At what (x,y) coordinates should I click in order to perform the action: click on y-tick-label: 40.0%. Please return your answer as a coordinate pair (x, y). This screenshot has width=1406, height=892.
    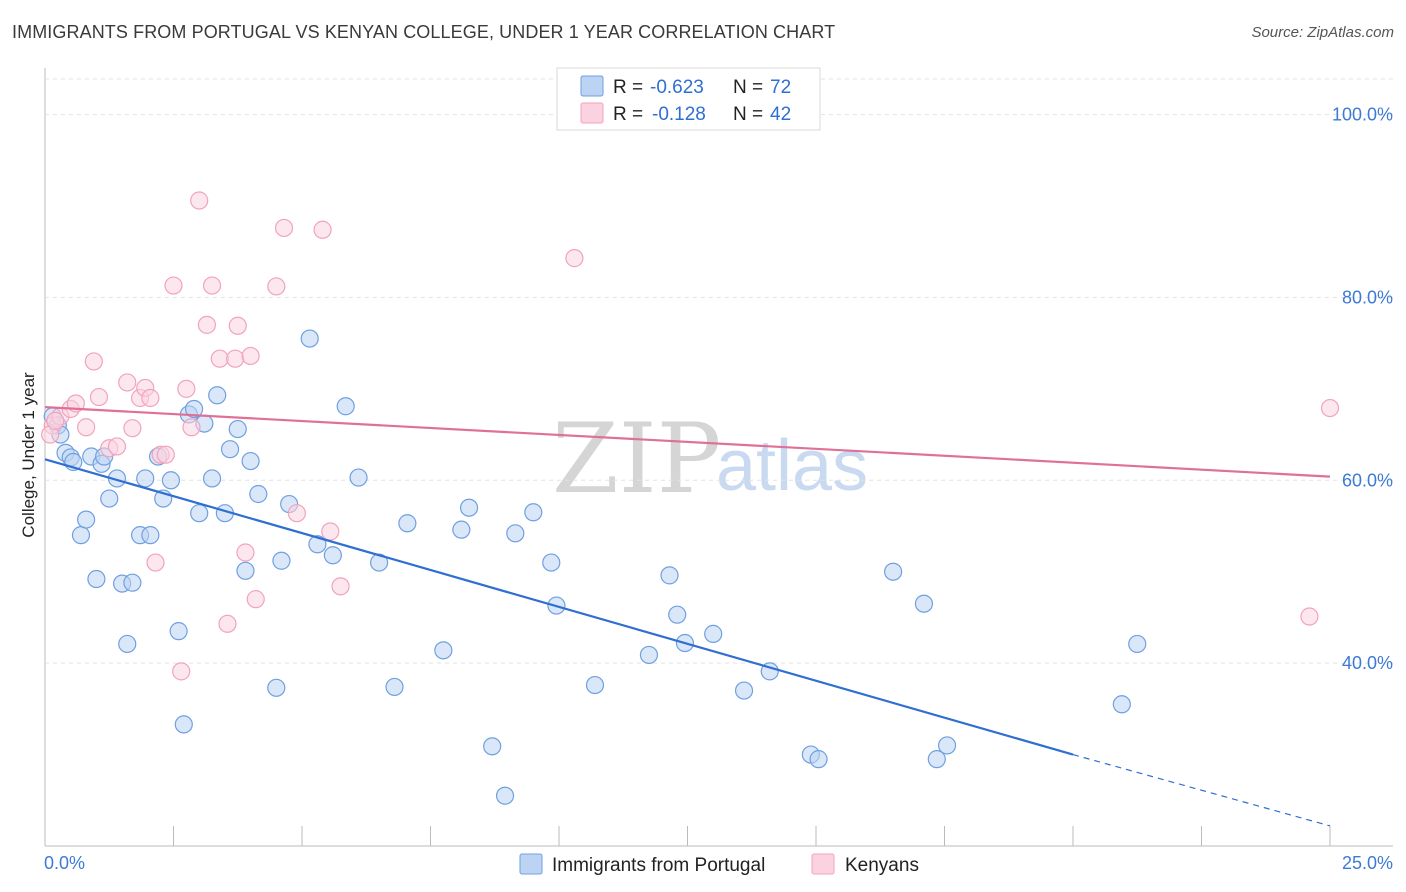
    Looking at the image, I should click on (1367, 663).